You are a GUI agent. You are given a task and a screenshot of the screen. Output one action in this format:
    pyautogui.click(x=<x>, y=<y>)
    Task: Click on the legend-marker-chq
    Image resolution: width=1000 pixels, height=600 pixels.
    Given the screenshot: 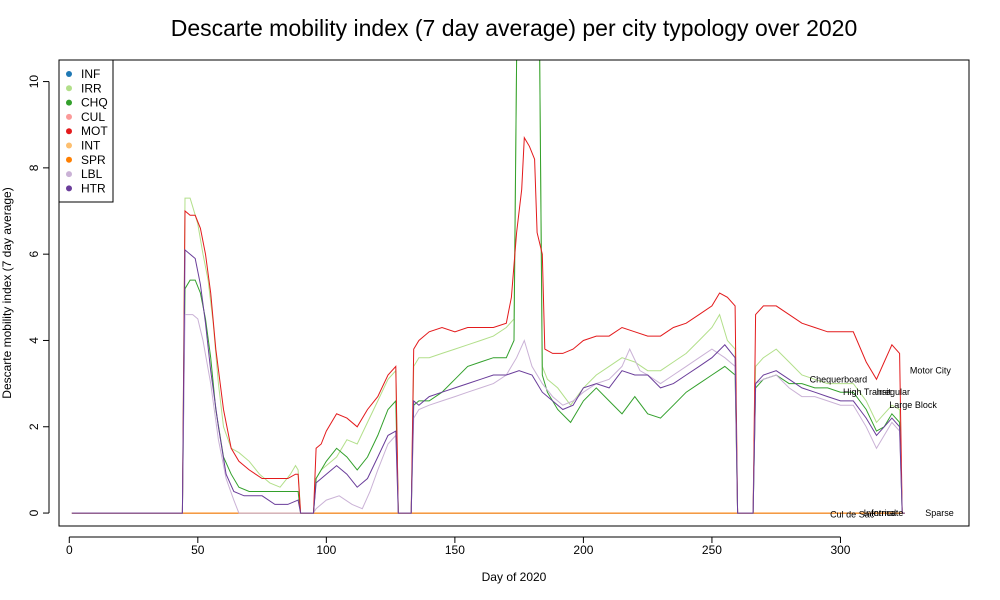 What is the action you would take?
    pyautogui.click(x=69, y=102)
    